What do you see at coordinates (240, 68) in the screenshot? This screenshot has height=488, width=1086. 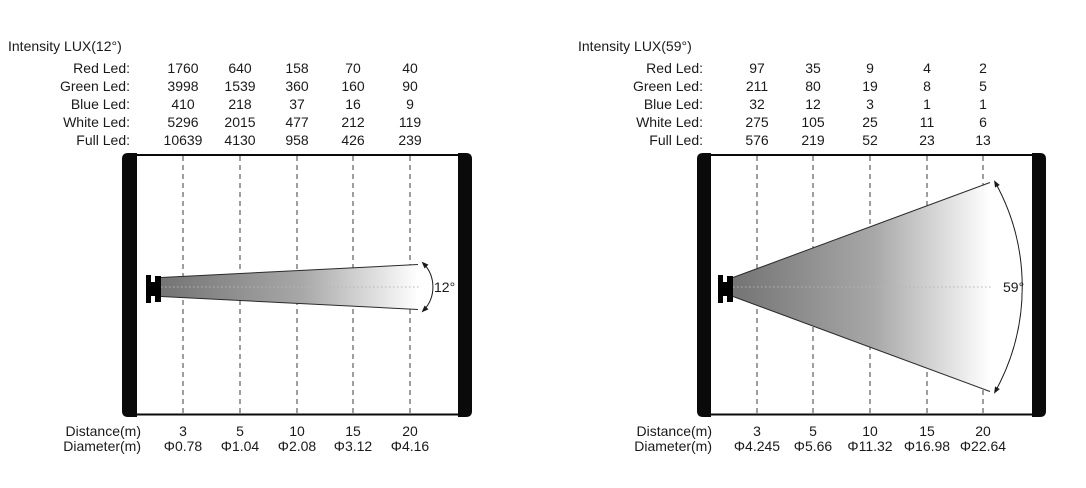 I see `lux-value: 640` at bounding box center [240, 68].